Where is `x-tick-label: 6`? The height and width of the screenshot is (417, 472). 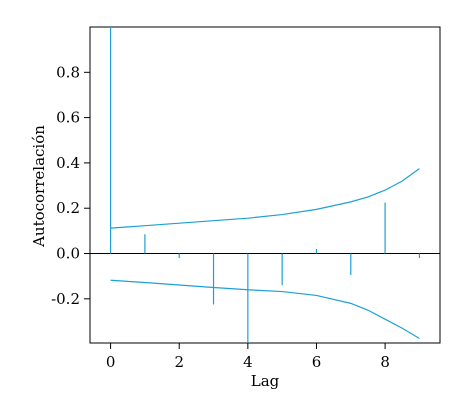
x-tick-label: 6 is located at coordinates (317, 362).